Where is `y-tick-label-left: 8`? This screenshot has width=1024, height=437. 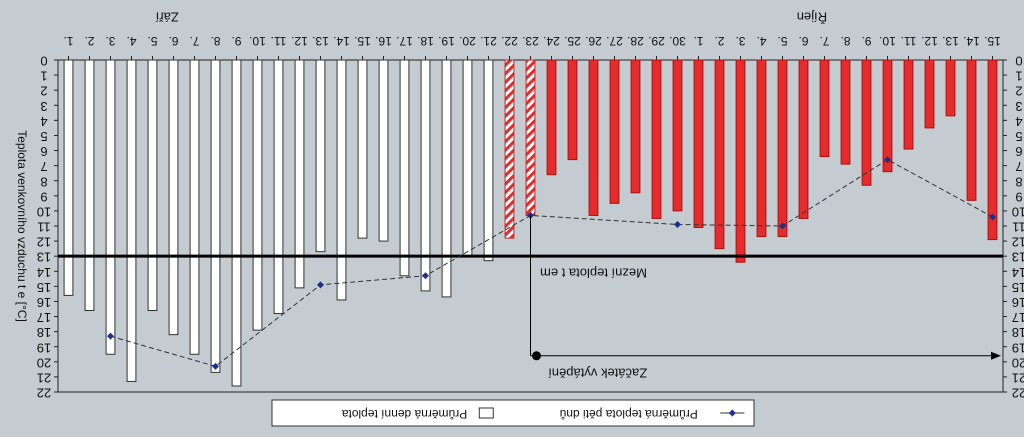 y-tick-label-left: 8 is located at coordinates (43, 181).